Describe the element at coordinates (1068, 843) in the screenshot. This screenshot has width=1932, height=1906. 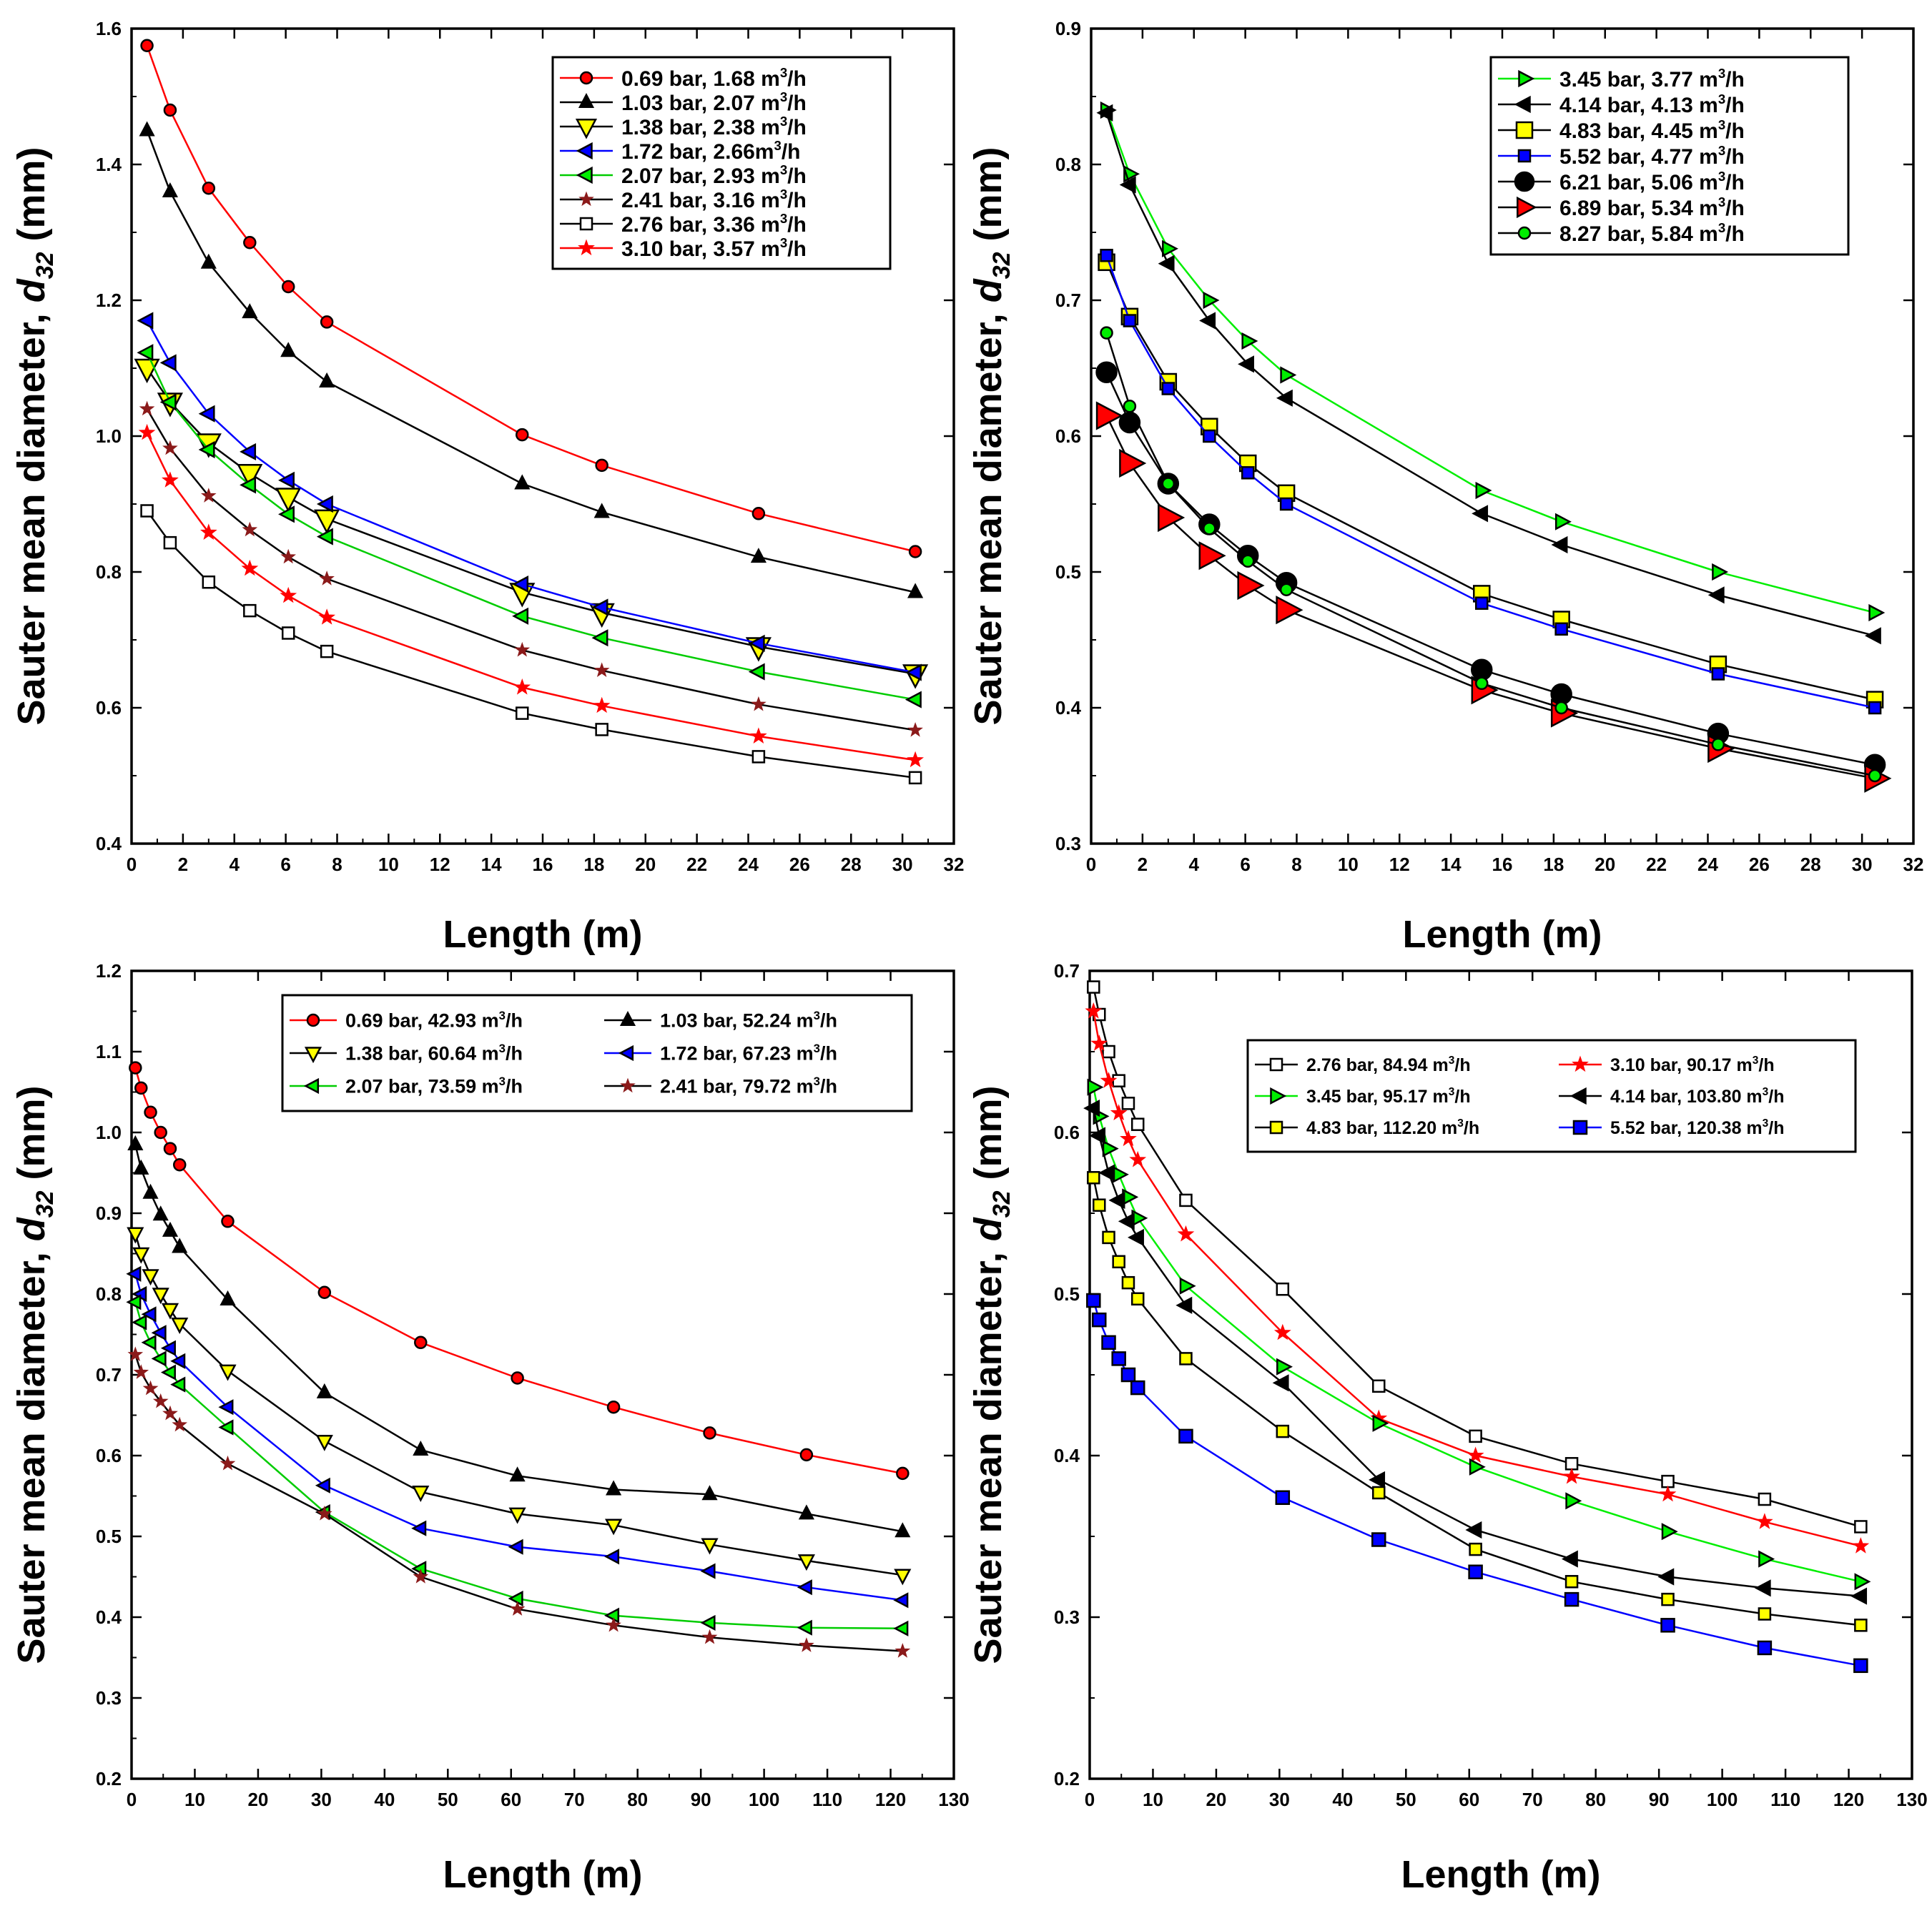
I see `y-tick-label: 0.3` at that location.